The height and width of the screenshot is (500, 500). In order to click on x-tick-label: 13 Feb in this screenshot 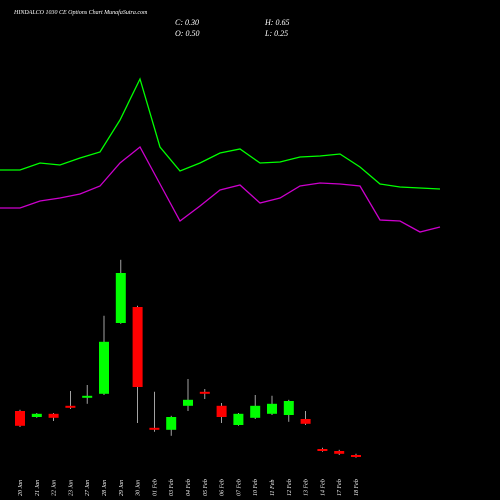, I will do `click(307, 487)`.